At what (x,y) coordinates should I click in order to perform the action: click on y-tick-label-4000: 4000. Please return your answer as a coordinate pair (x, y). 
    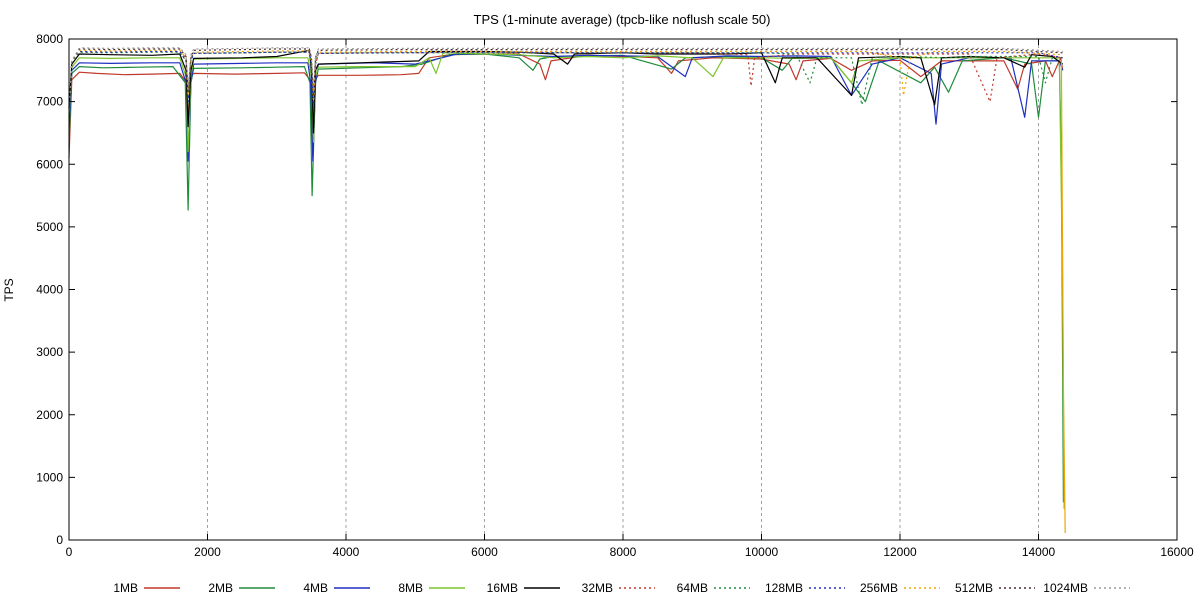
    Looking at the image, I should click on (49, 290).